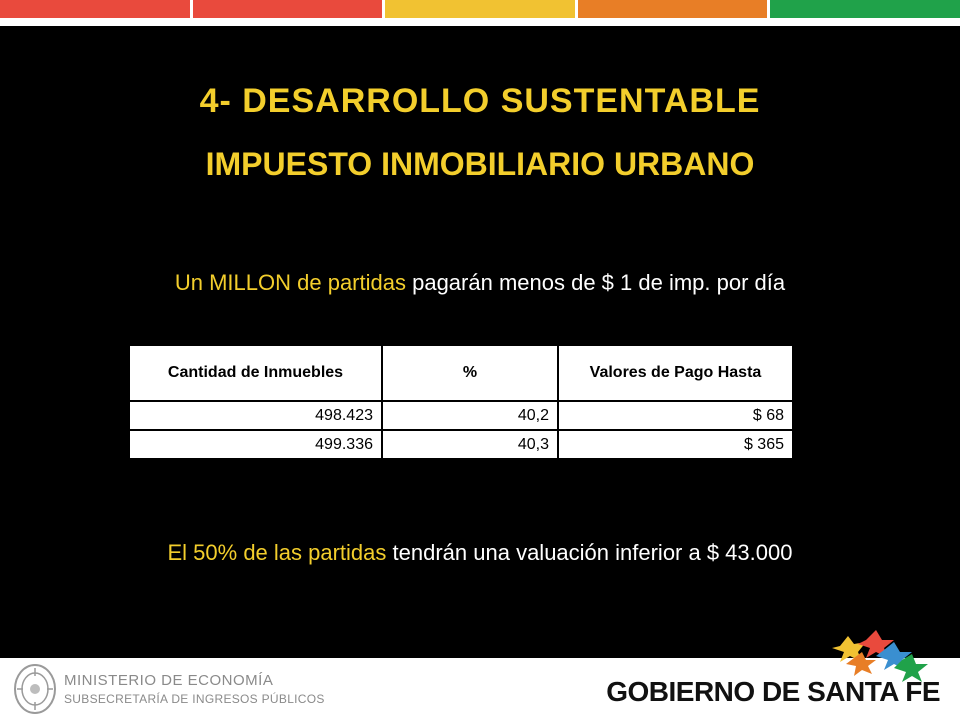  I want to click on statement-1-text: pagarán menos de $ 1 de imp. por día, so click(595, 282).